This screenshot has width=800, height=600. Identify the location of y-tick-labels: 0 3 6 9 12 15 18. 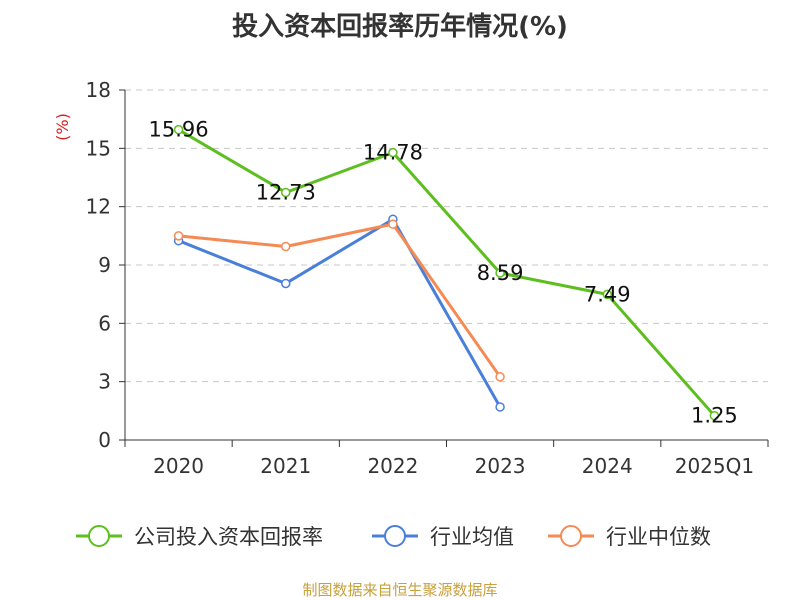
(98, 265).